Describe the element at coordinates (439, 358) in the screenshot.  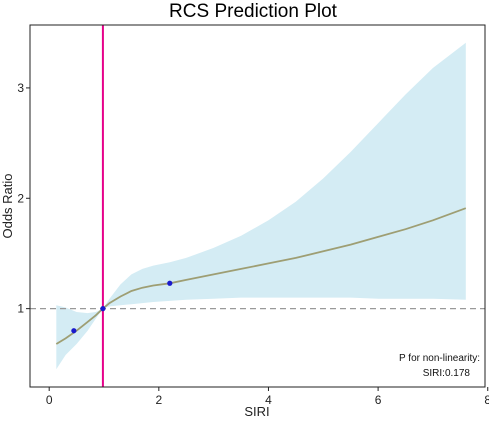
I see `annotation-line-1: P for non-linearity:` at that location.